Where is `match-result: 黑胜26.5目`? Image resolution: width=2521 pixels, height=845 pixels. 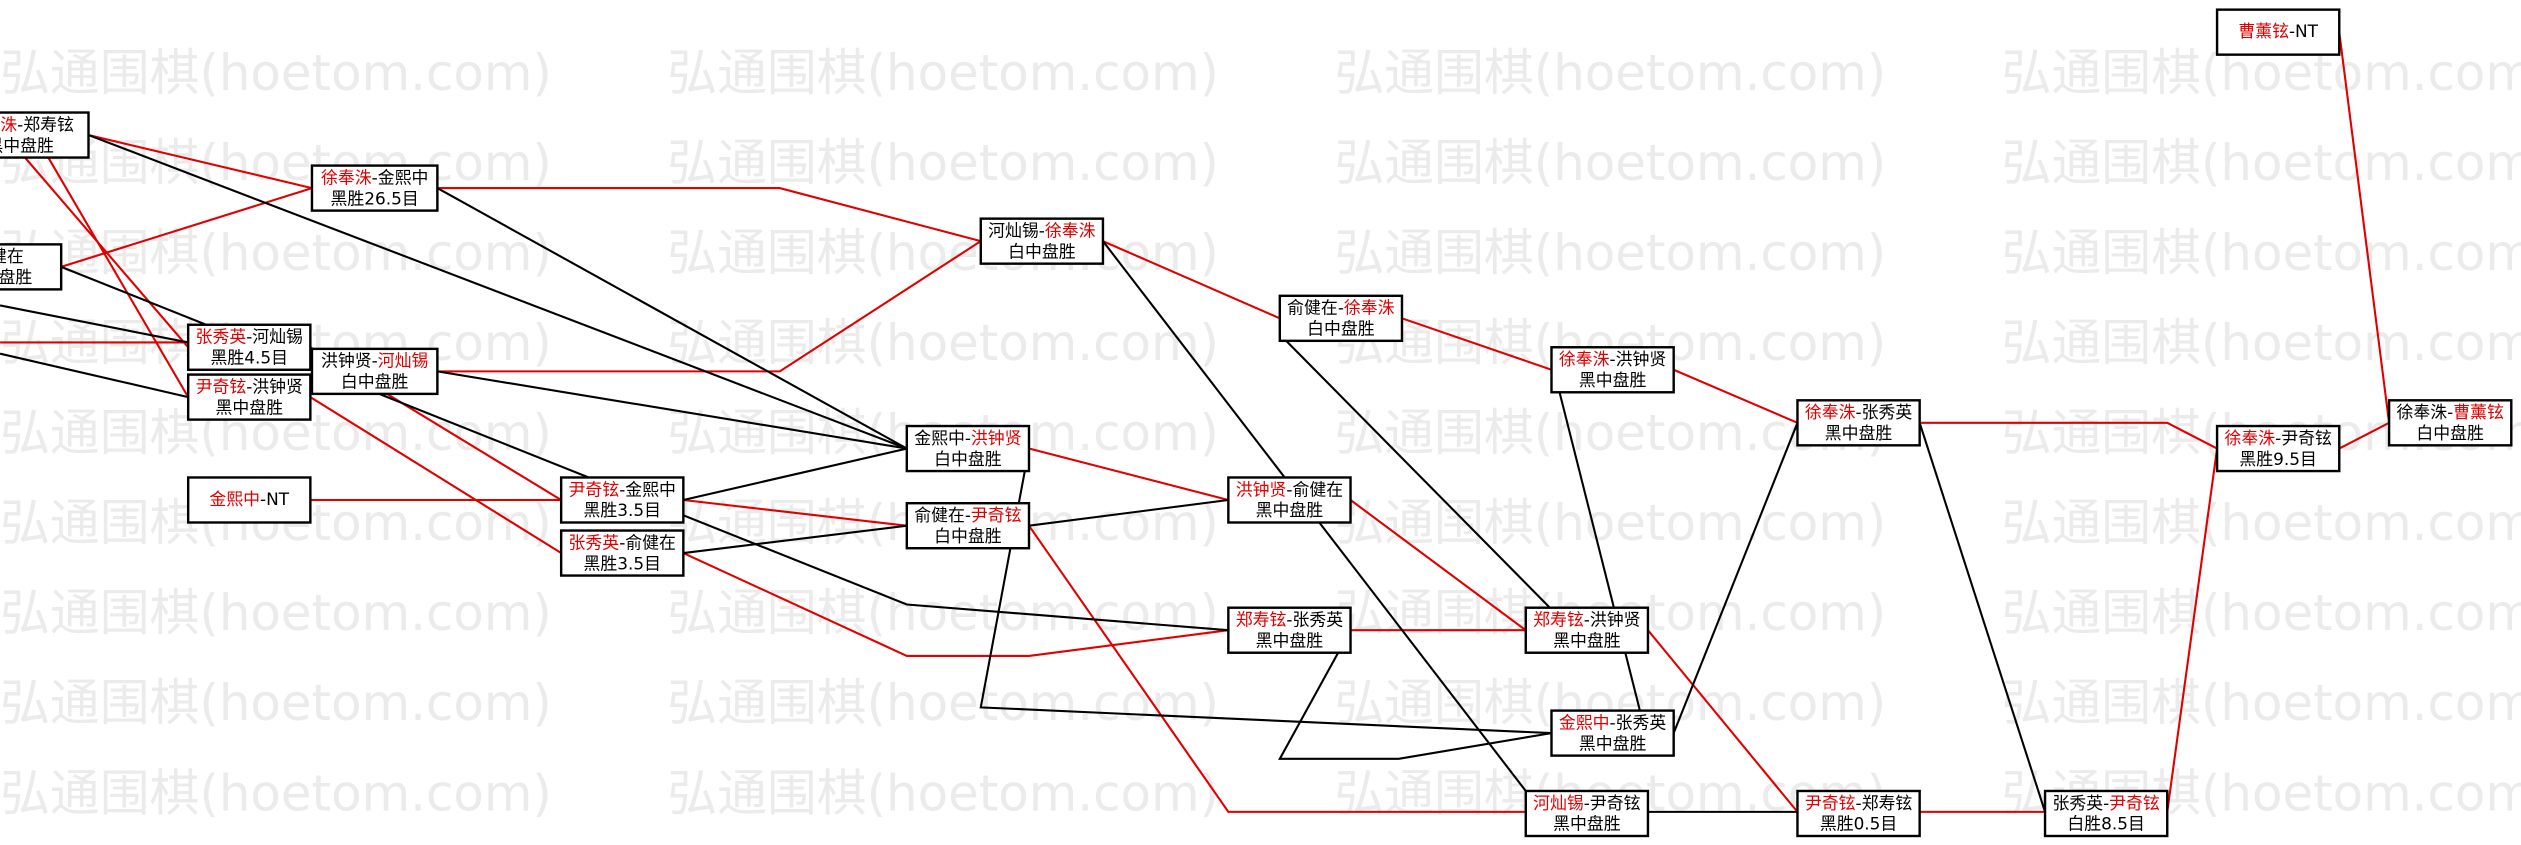 match-result: 黑胜26.5目 is located at coordinates (375, 198).